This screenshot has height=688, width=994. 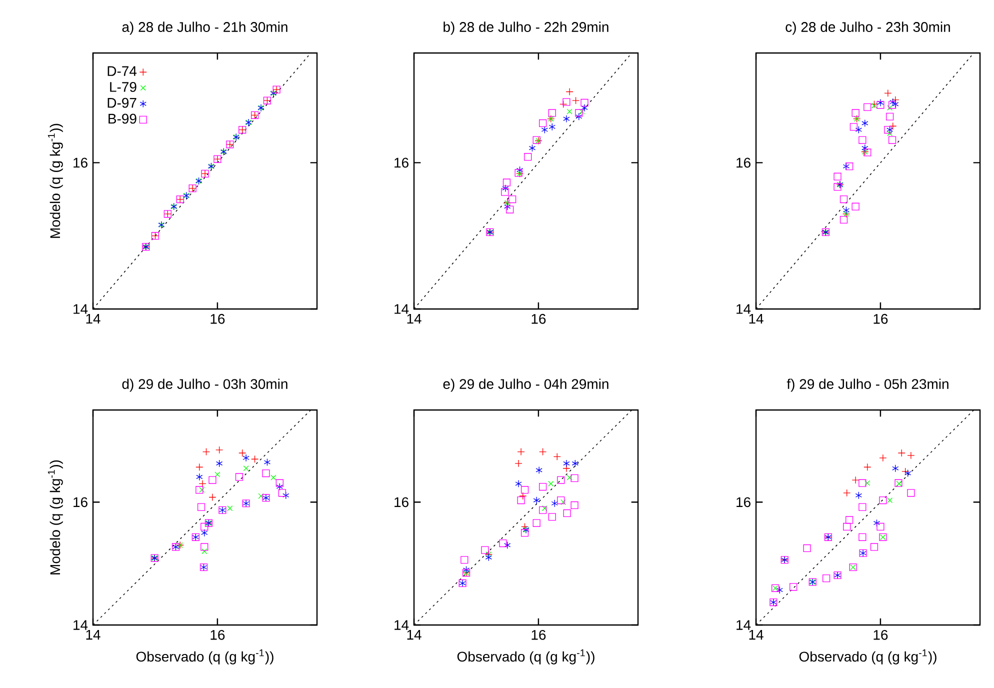 I want to click on legend-label: L-79, so click(x=123, y=87).